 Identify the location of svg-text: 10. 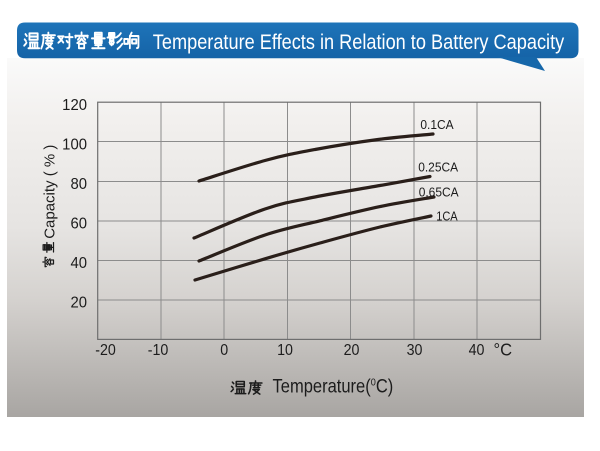
(285, 351).